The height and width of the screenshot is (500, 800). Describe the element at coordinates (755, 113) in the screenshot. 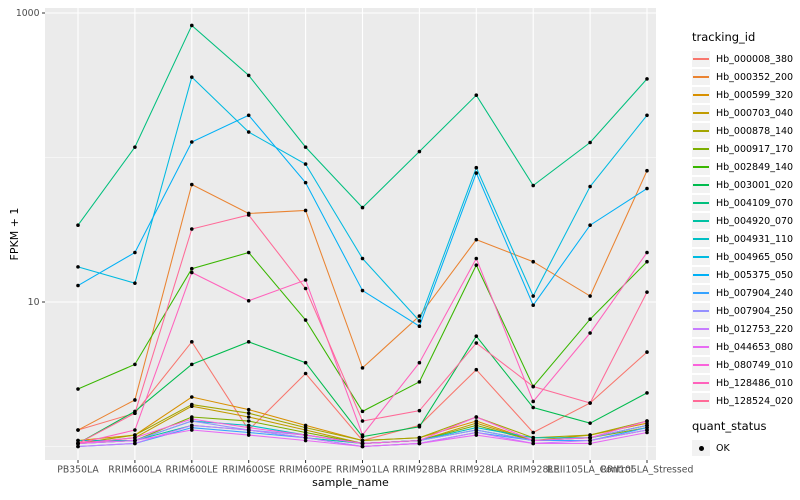

I see `legend-label: Hb_000703_040` at that location.